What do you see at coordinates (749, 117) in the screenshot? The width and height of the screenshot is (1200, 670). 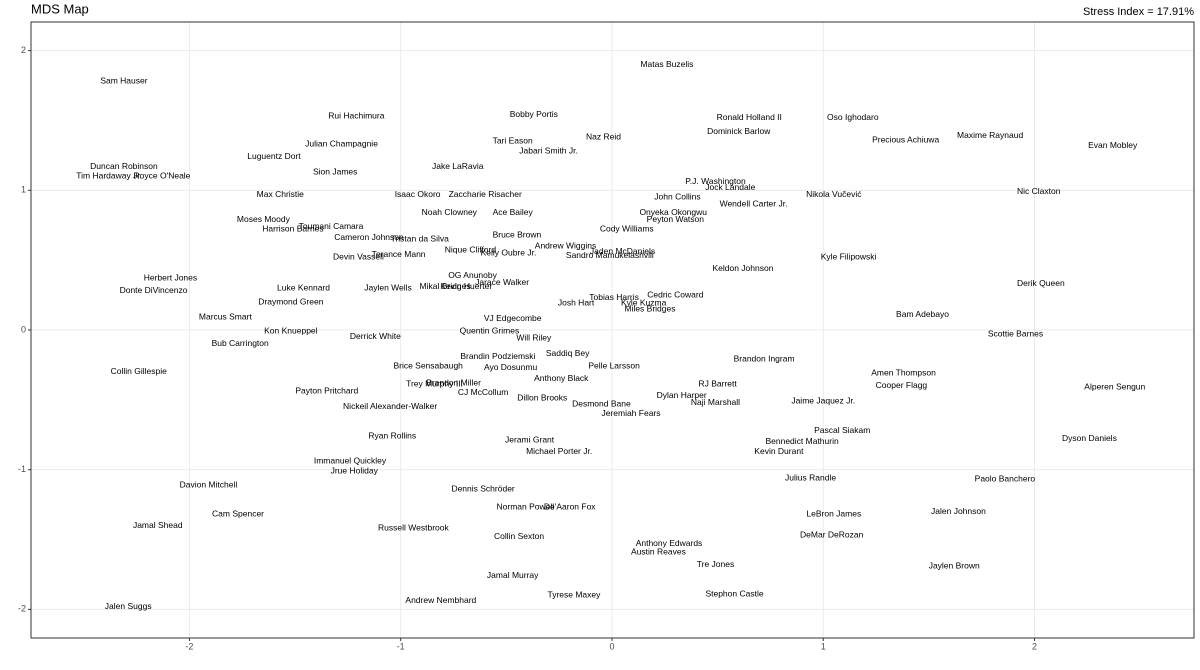 I see `player-label: Ronald Holland II` at bounding box center [749, 117].